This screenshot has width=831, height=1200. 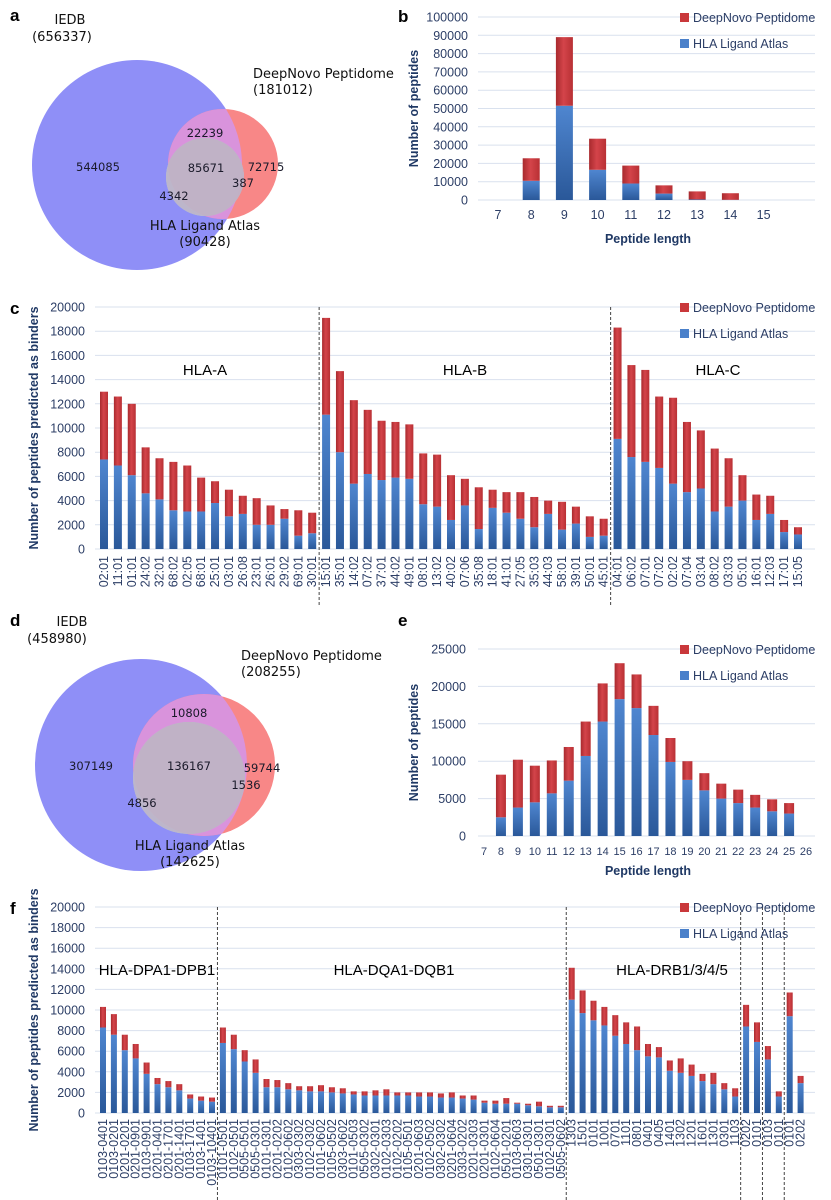 I want to click on x-tick-label: 07:06, so click(x=465, y=571).